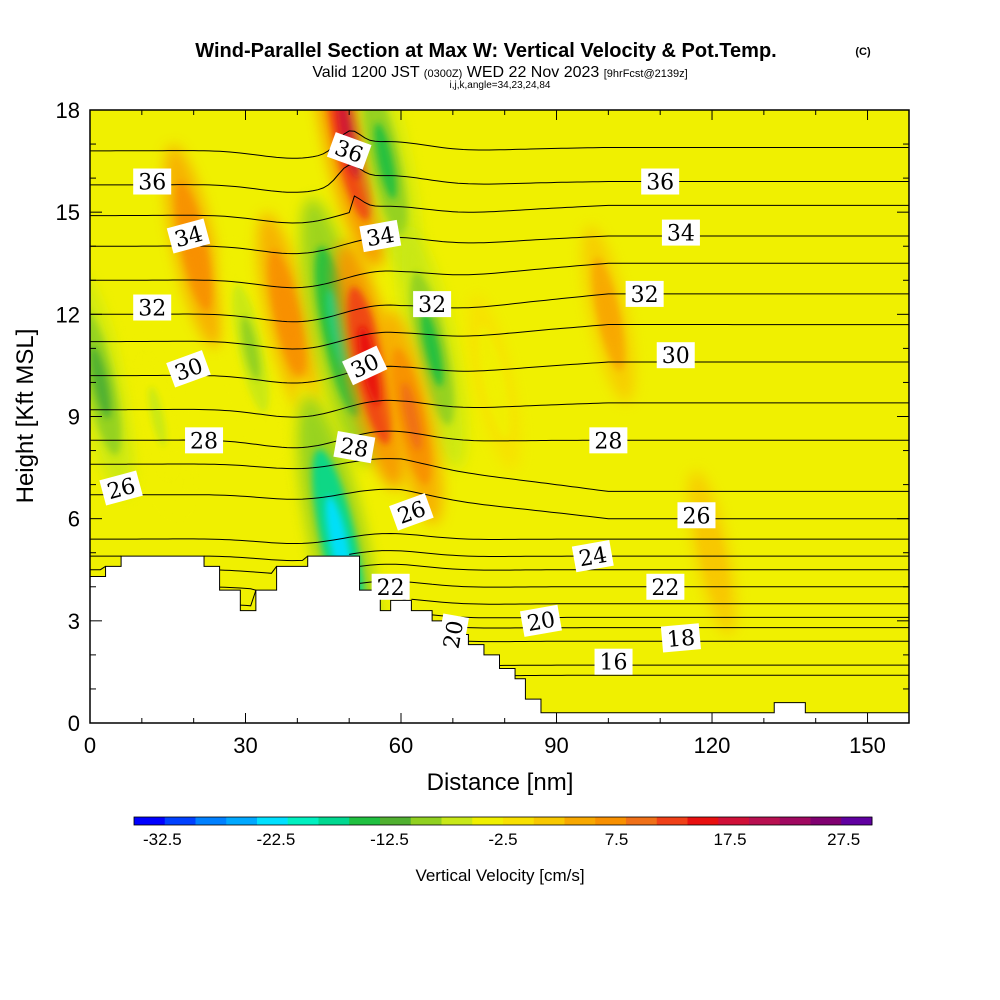  What do you see at coordinates (863, 52) in the screenshot?
I see `chart-title-mark: (C)` at bounding box center [863, 52].